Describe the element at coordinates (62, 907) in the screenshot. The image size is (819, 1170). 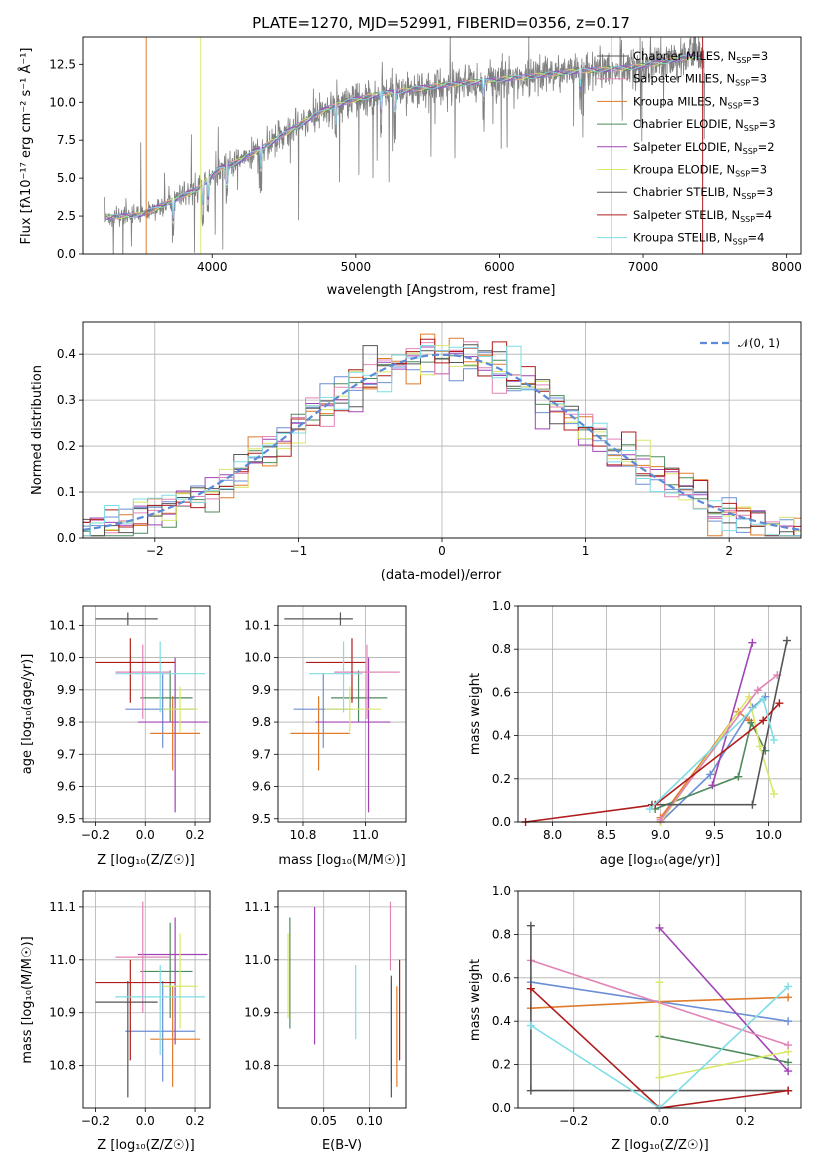
I see `y-tick-label: 11.1` at that location.